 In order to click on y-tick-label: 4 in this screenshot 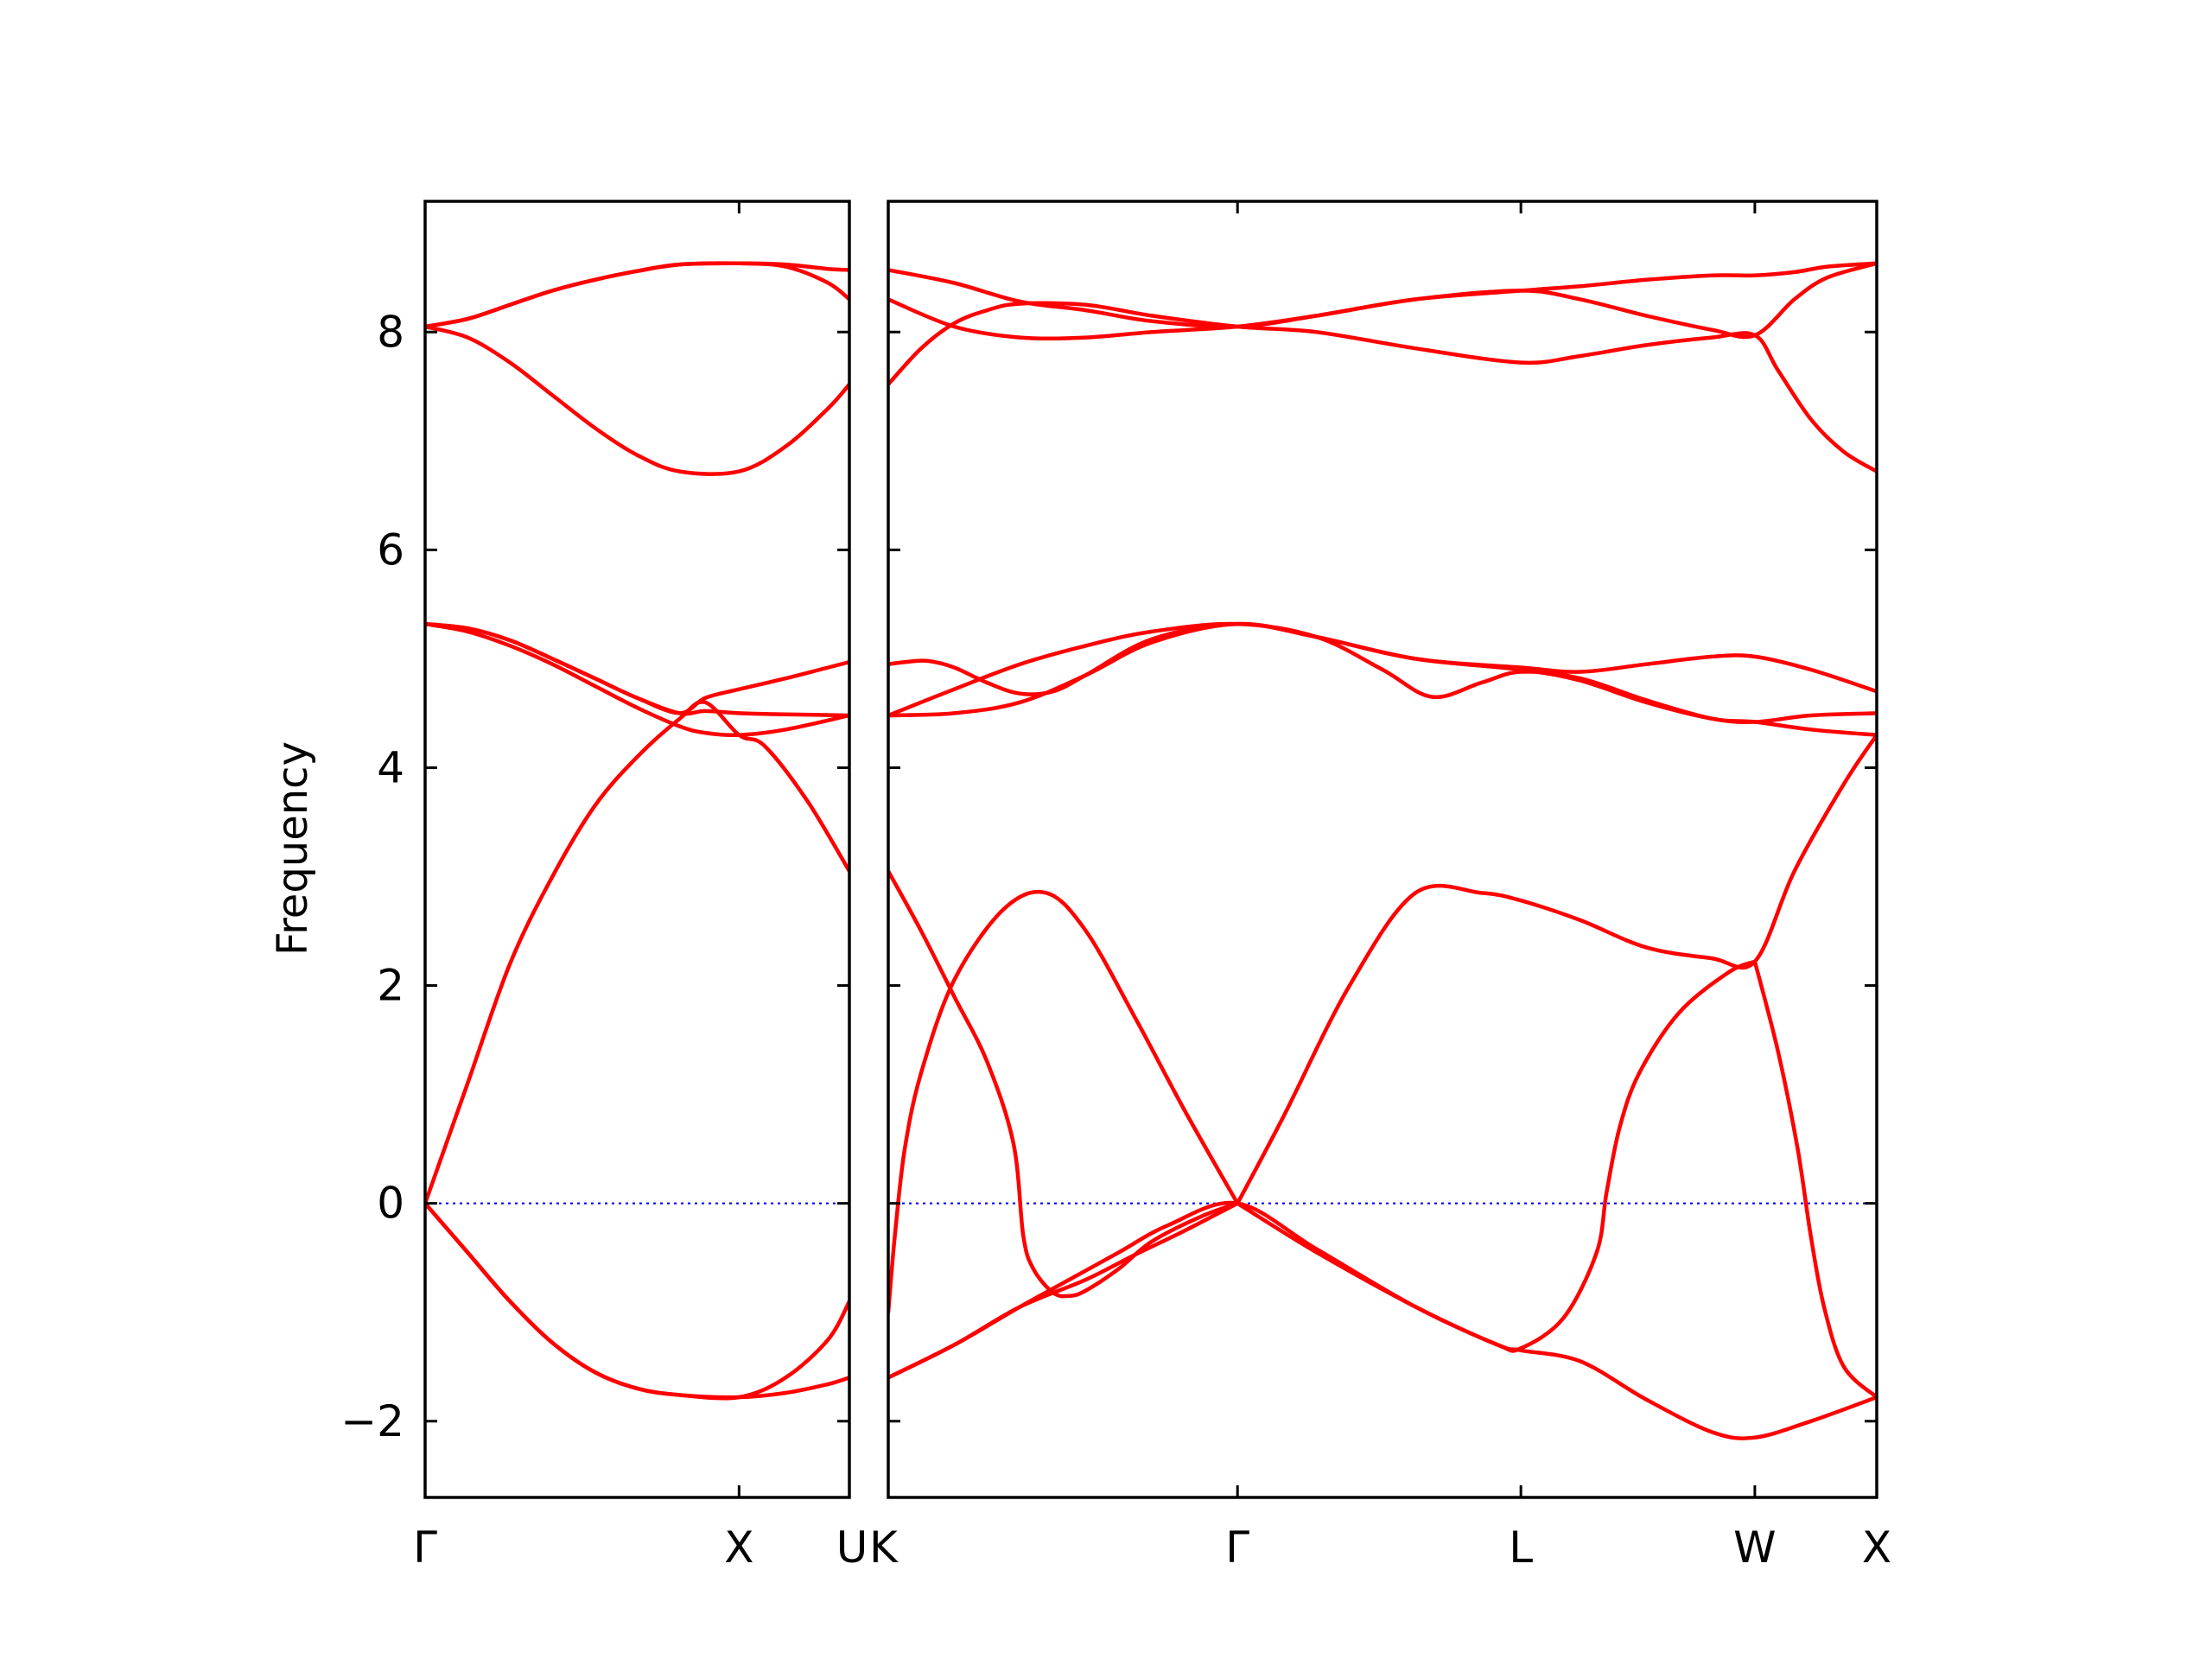, I will do `click(390, 767)`.